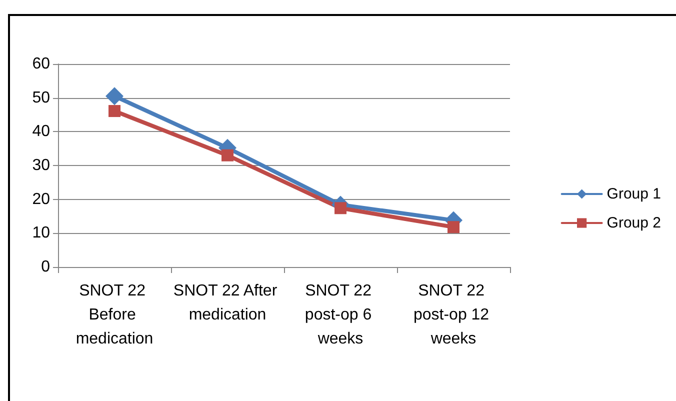  What do you see at coordinates (41, 199) in the screenshot?
I see `y-tick-label: 20` at bounding box center [41, 199].